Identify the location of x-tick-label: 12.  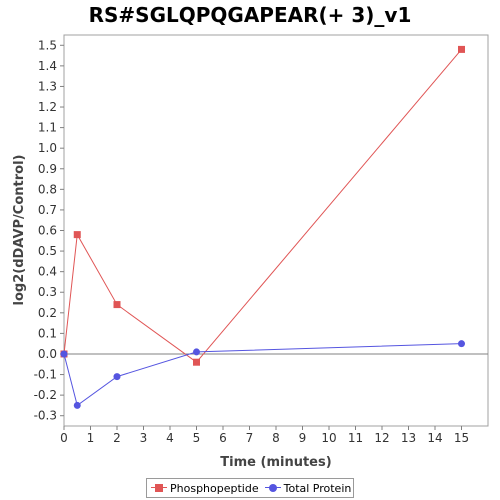
(381, 438).